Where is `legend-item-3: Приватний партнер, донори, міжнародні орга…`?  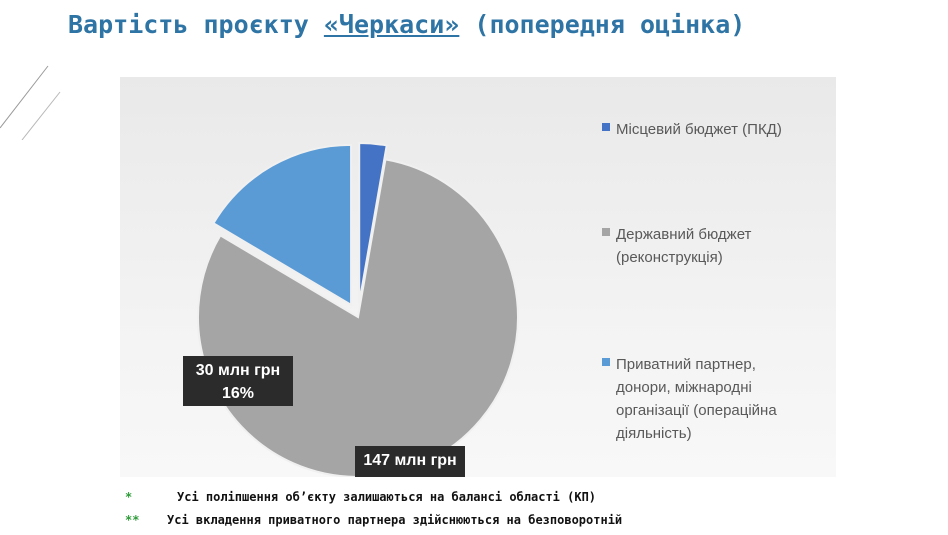
legend-item-3: Приватний партнер, донори, міжнародні орга… is located at coordinates (718, 399).